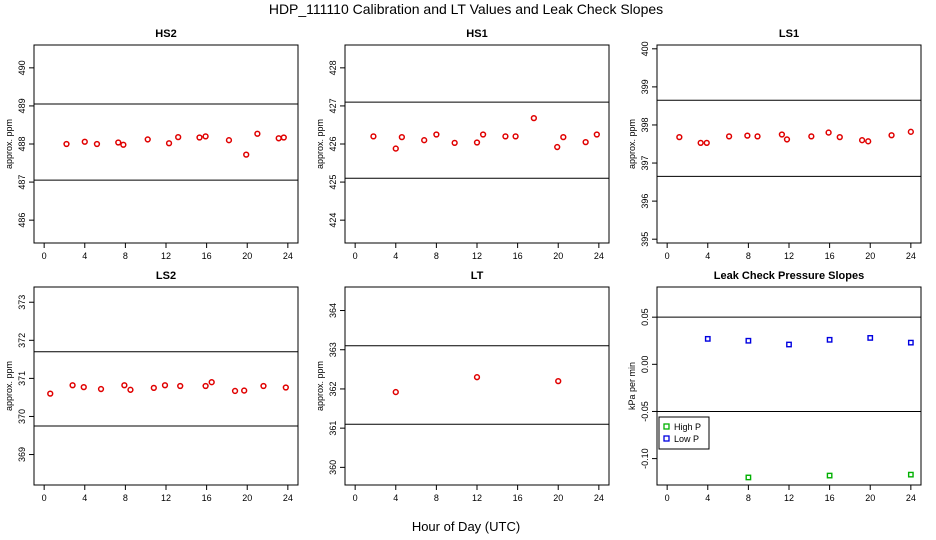 This screenshot has height=540, width=936. I want to click on y-tick-label: 486, so click(22, 220).